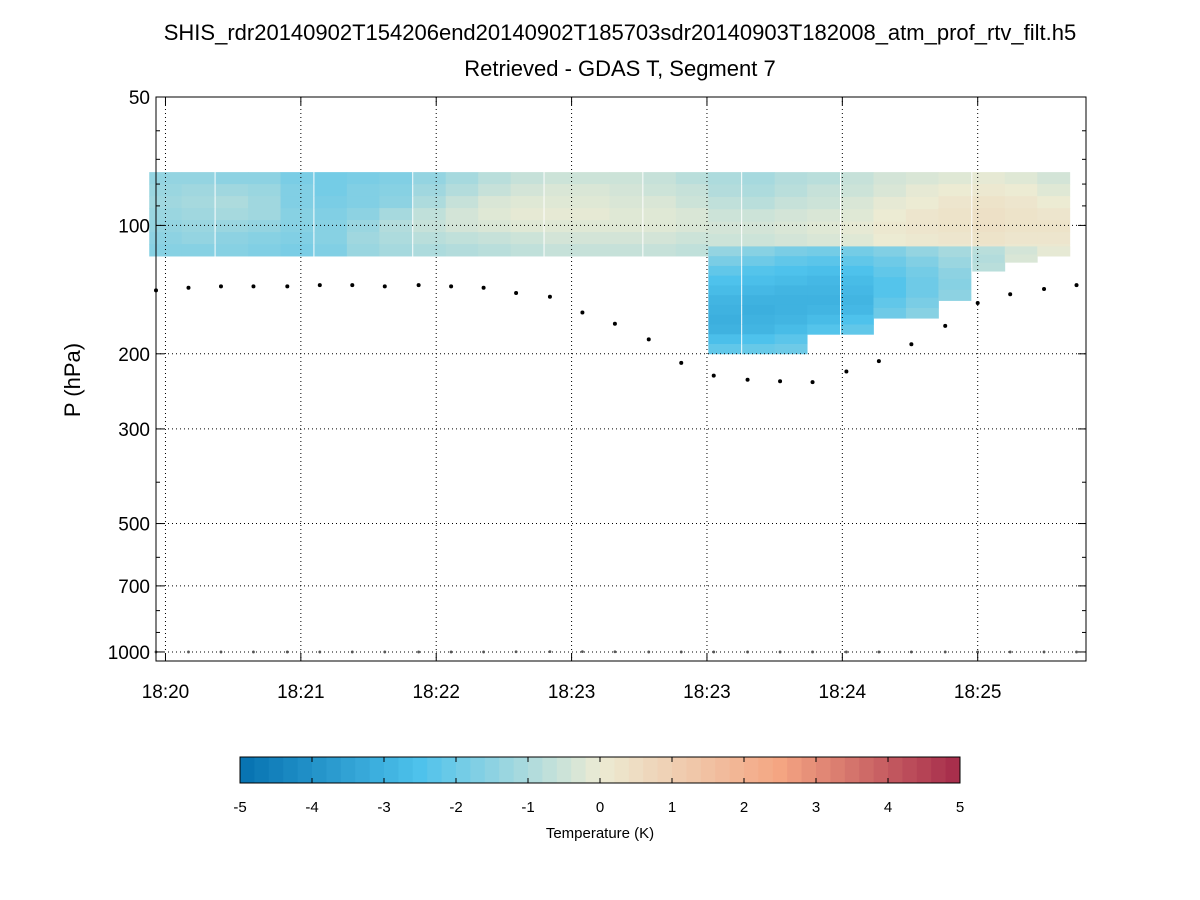 The height and width of the screenshot is (900, 1200). Describe the element at coordinates (139, 98) in the screenshot. I see `y-tick-label: 50` at that location.